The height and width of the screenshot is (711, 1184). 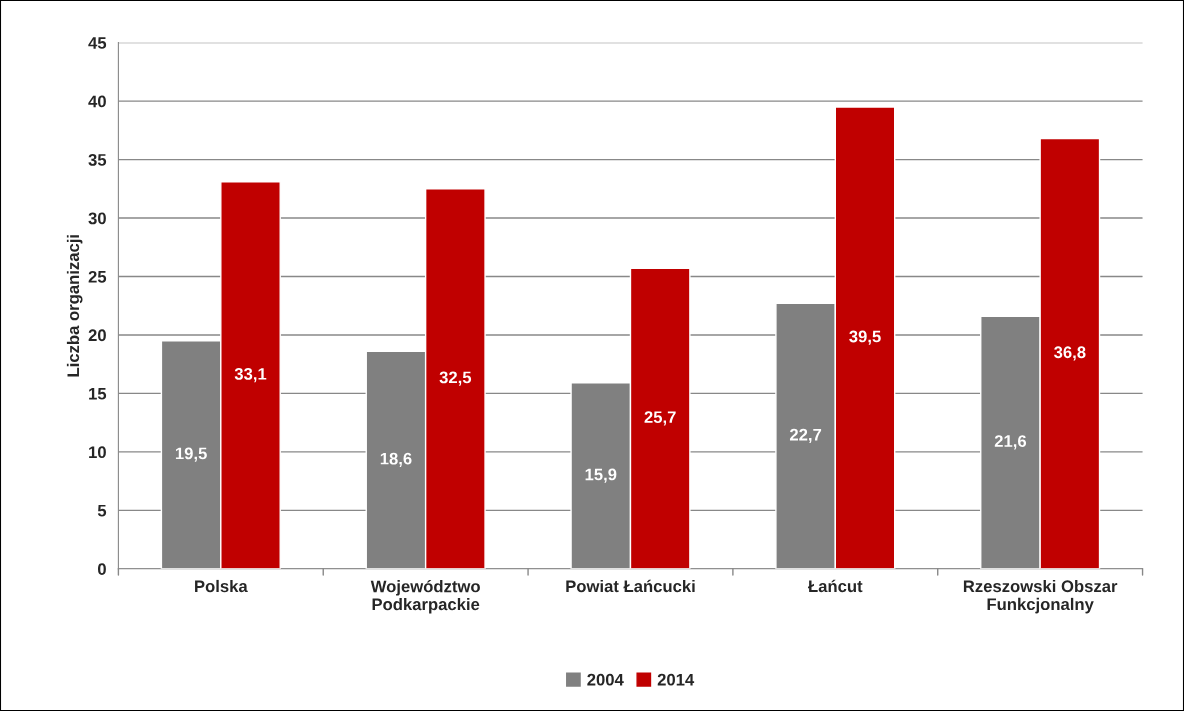 I want to click on y-tick-label: 30, so click(x=97, y=218).